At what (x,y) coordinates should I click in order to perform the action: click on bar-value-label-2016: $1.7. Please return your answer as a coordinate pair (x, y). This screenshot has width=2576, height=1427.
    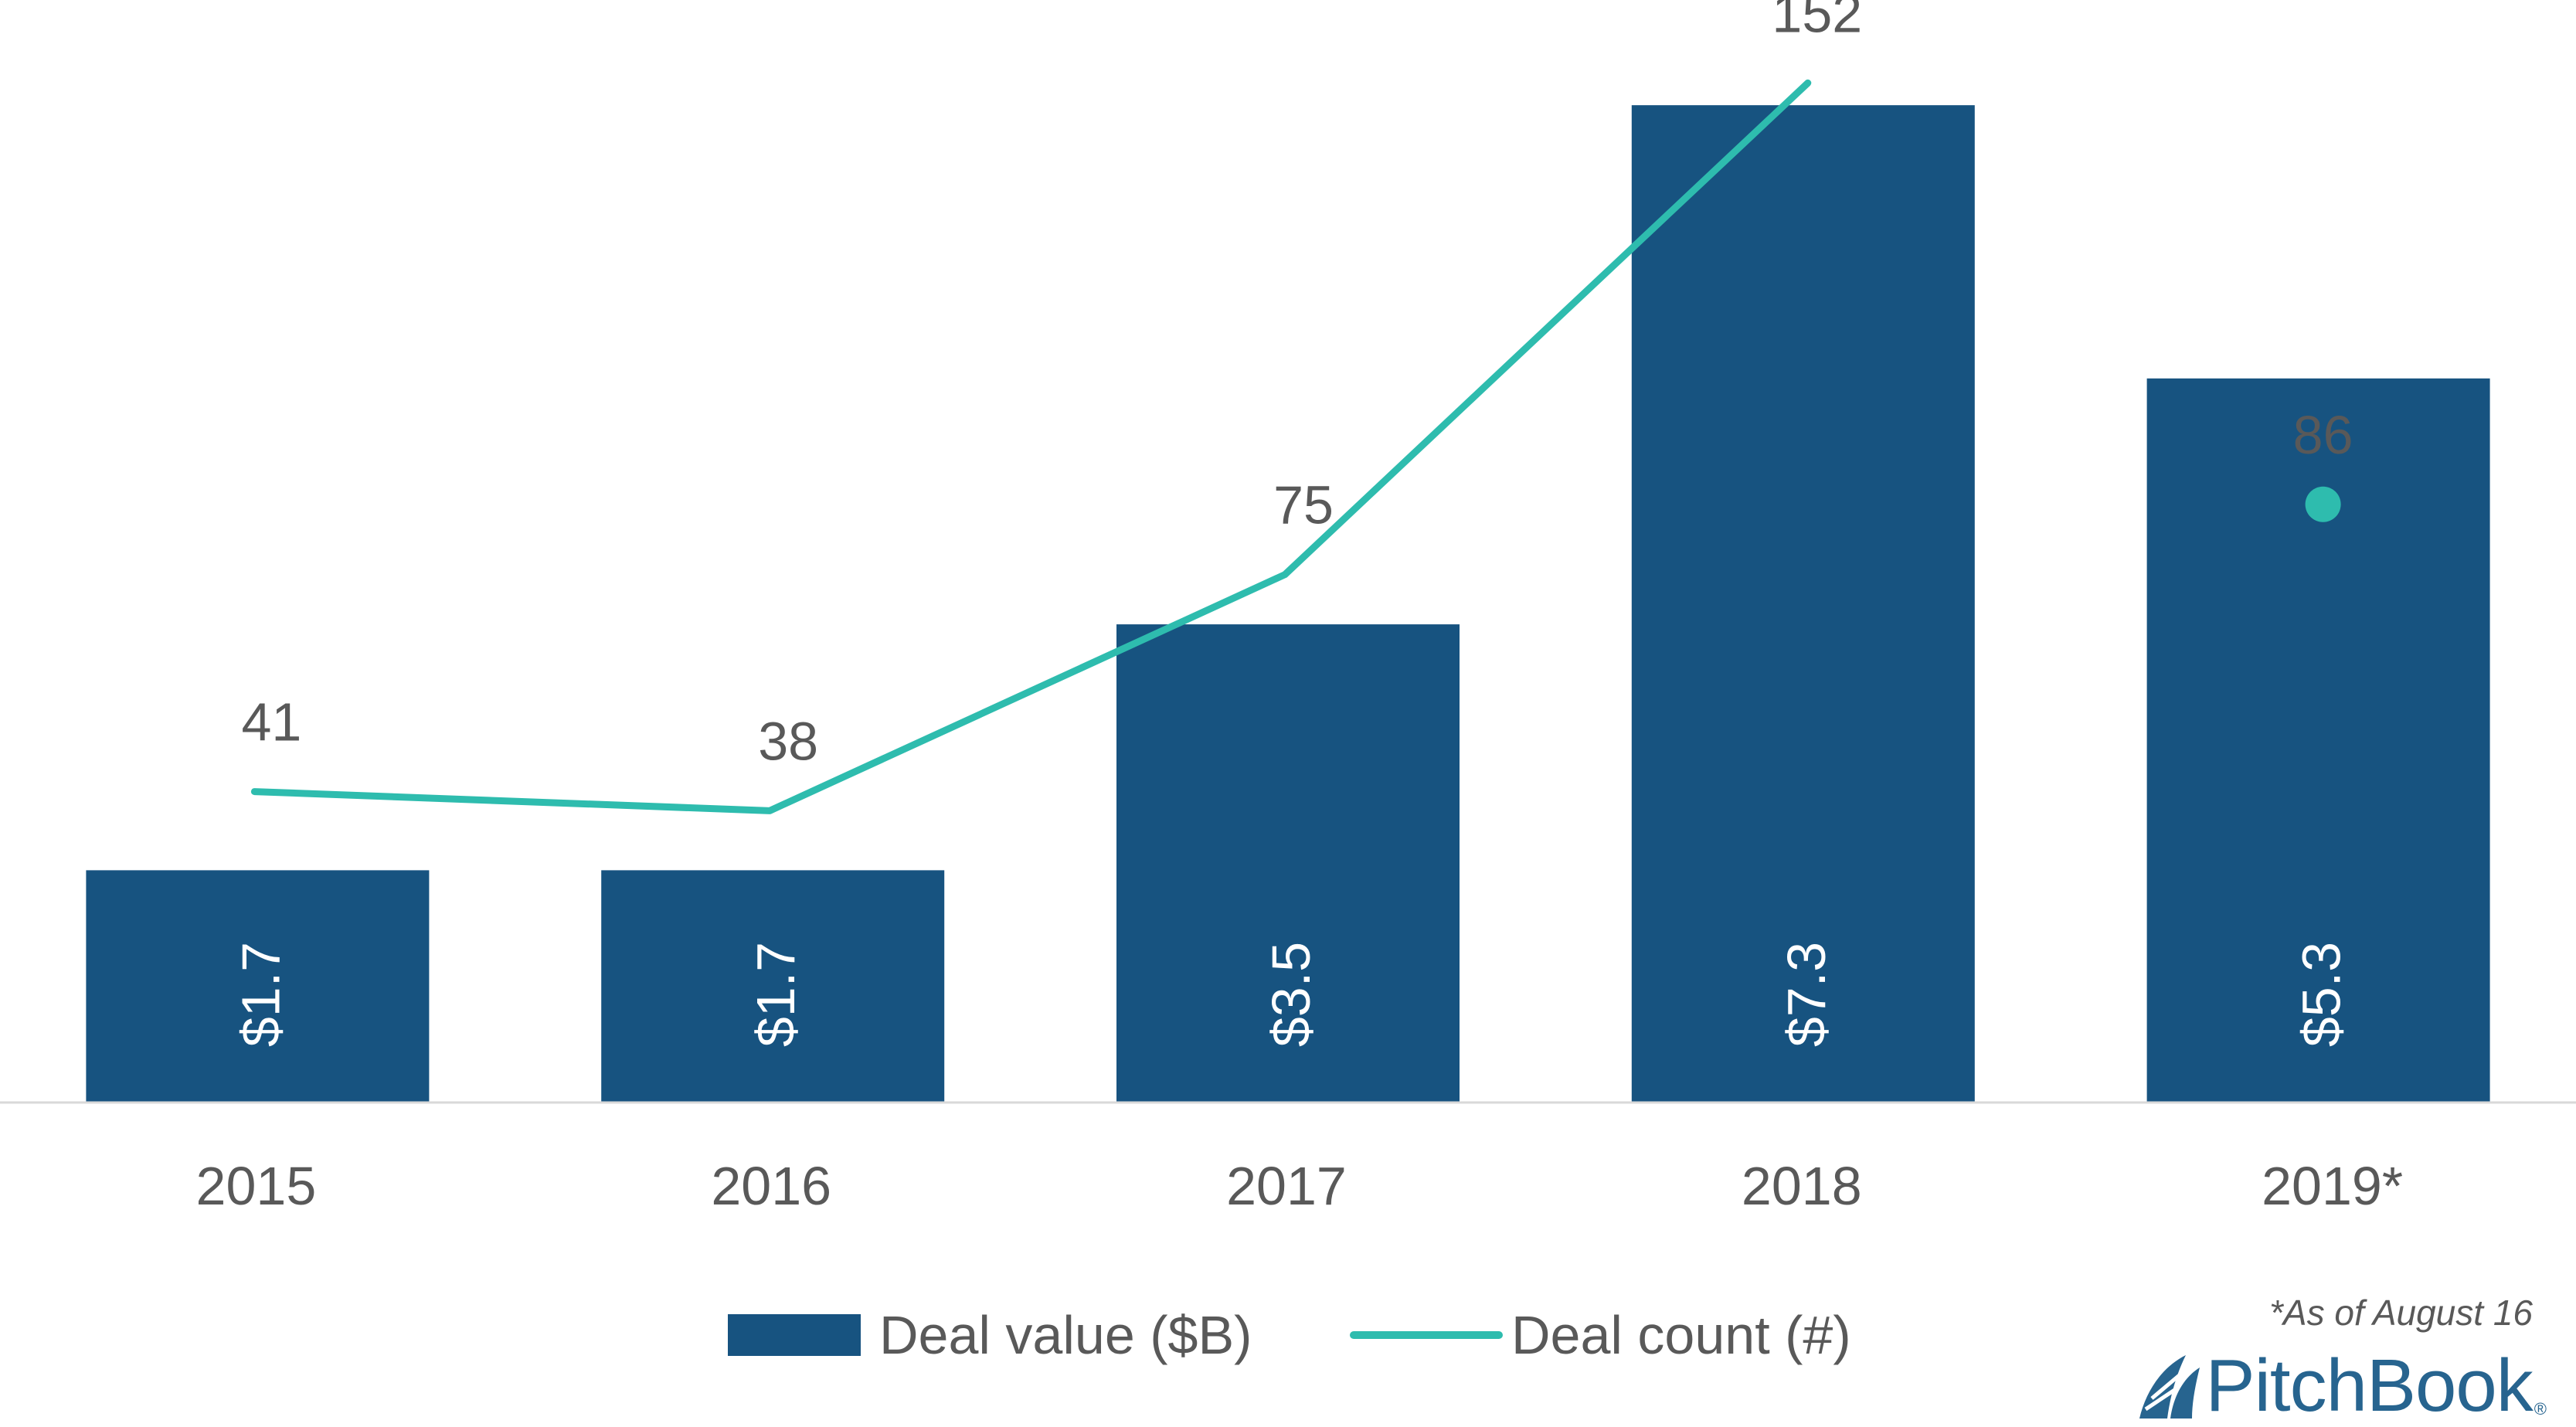
    Looking at the image, I should click on (776, 994).